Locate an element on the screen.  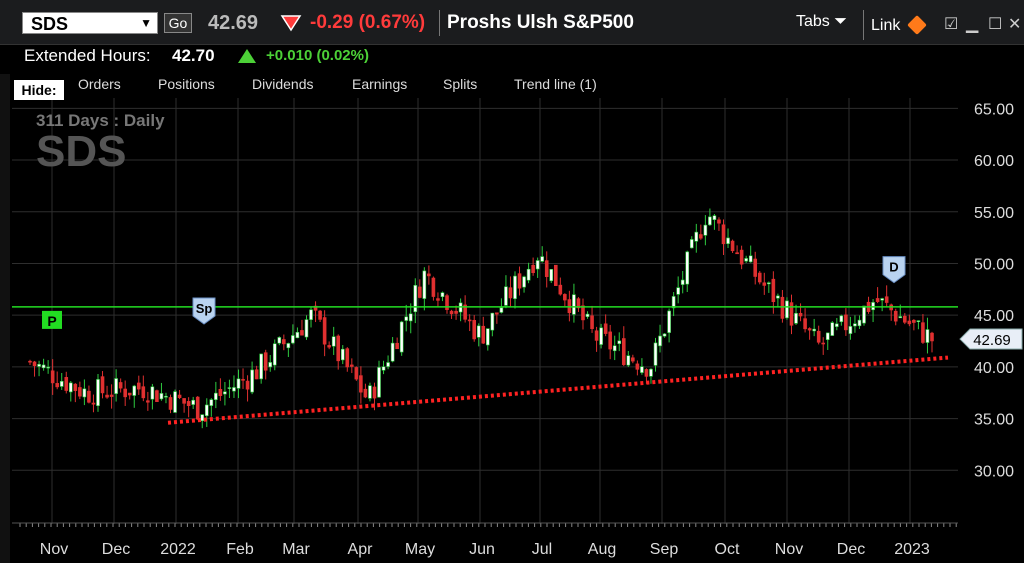
trend-line is located at coordinates (558, 390).